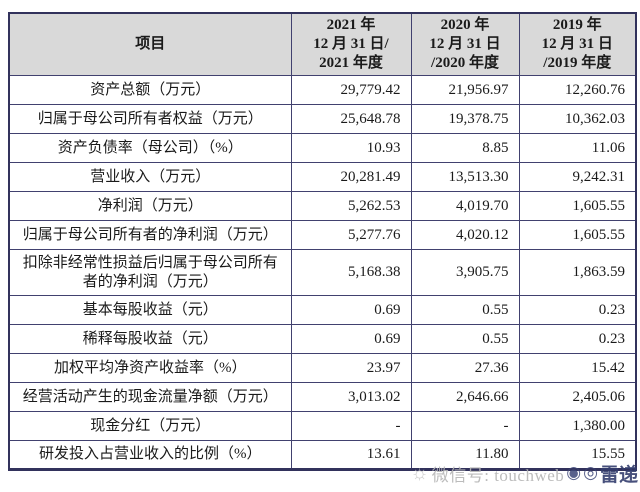 The width and height of the screenshot is (640, 492). I want to click on row-value-2020: 4,020.12, so click(465, 235).